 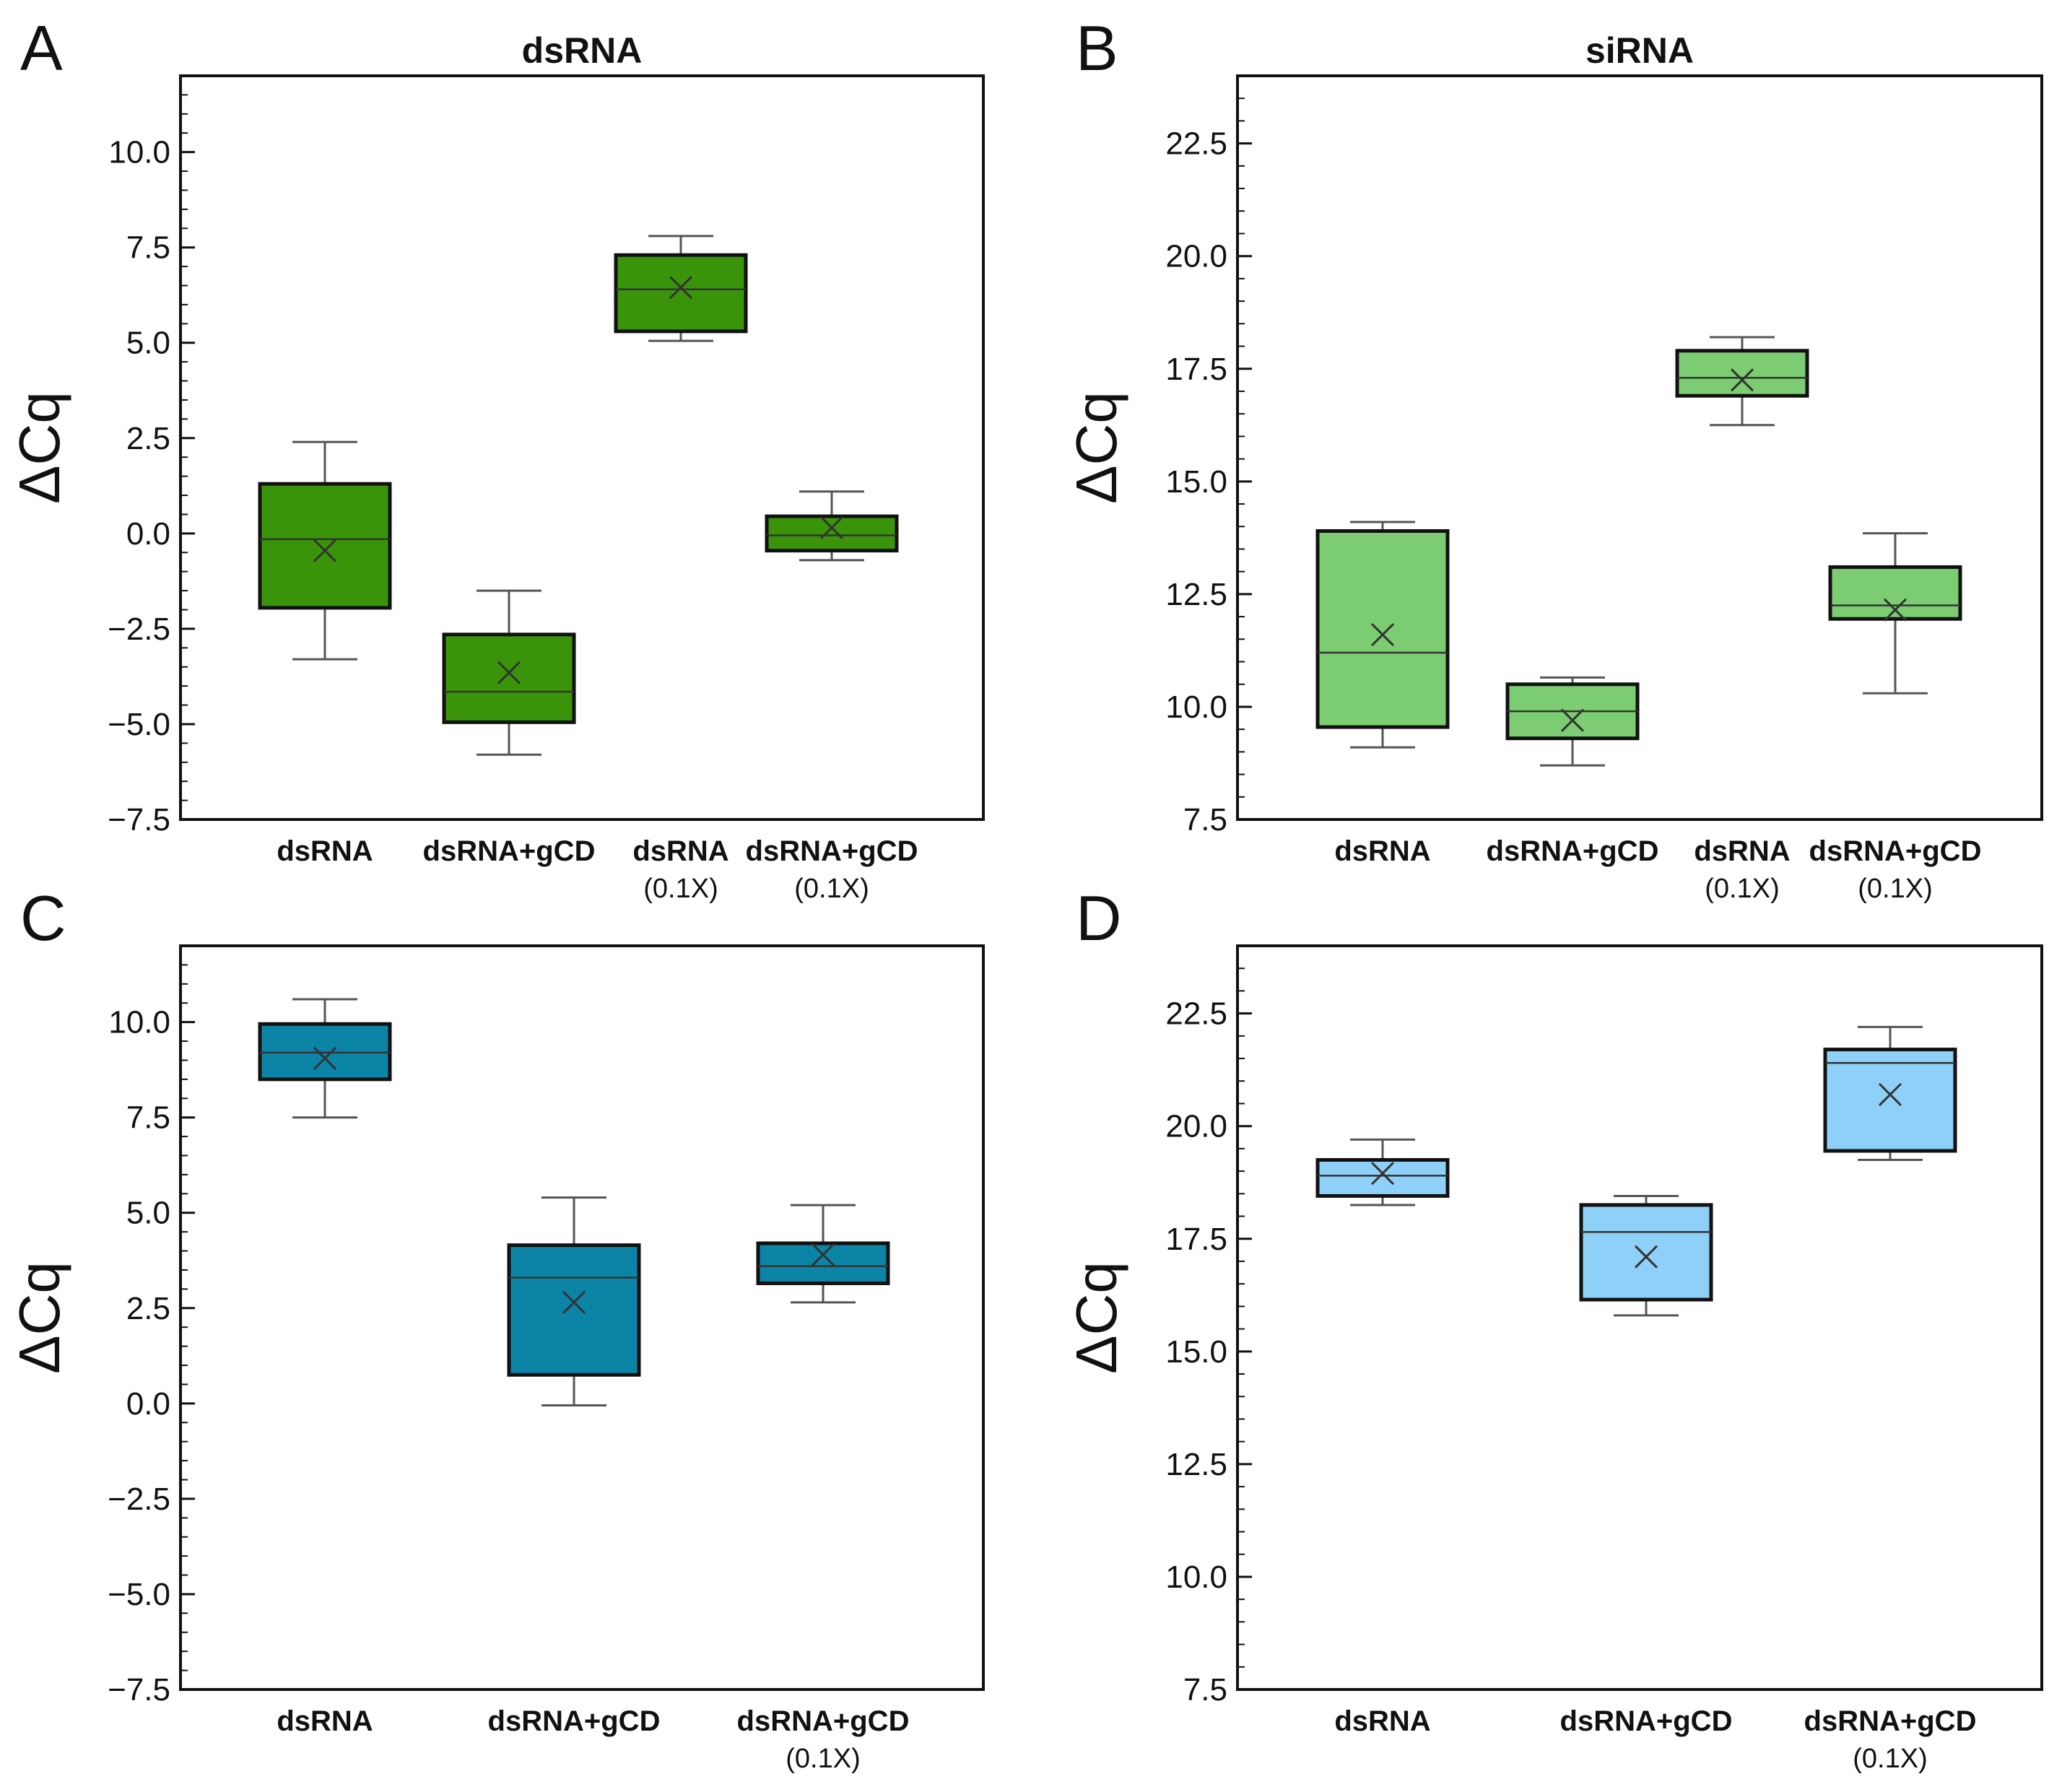 I want to click on y-tick-label: −2.5, so click(x=139, y=1499).